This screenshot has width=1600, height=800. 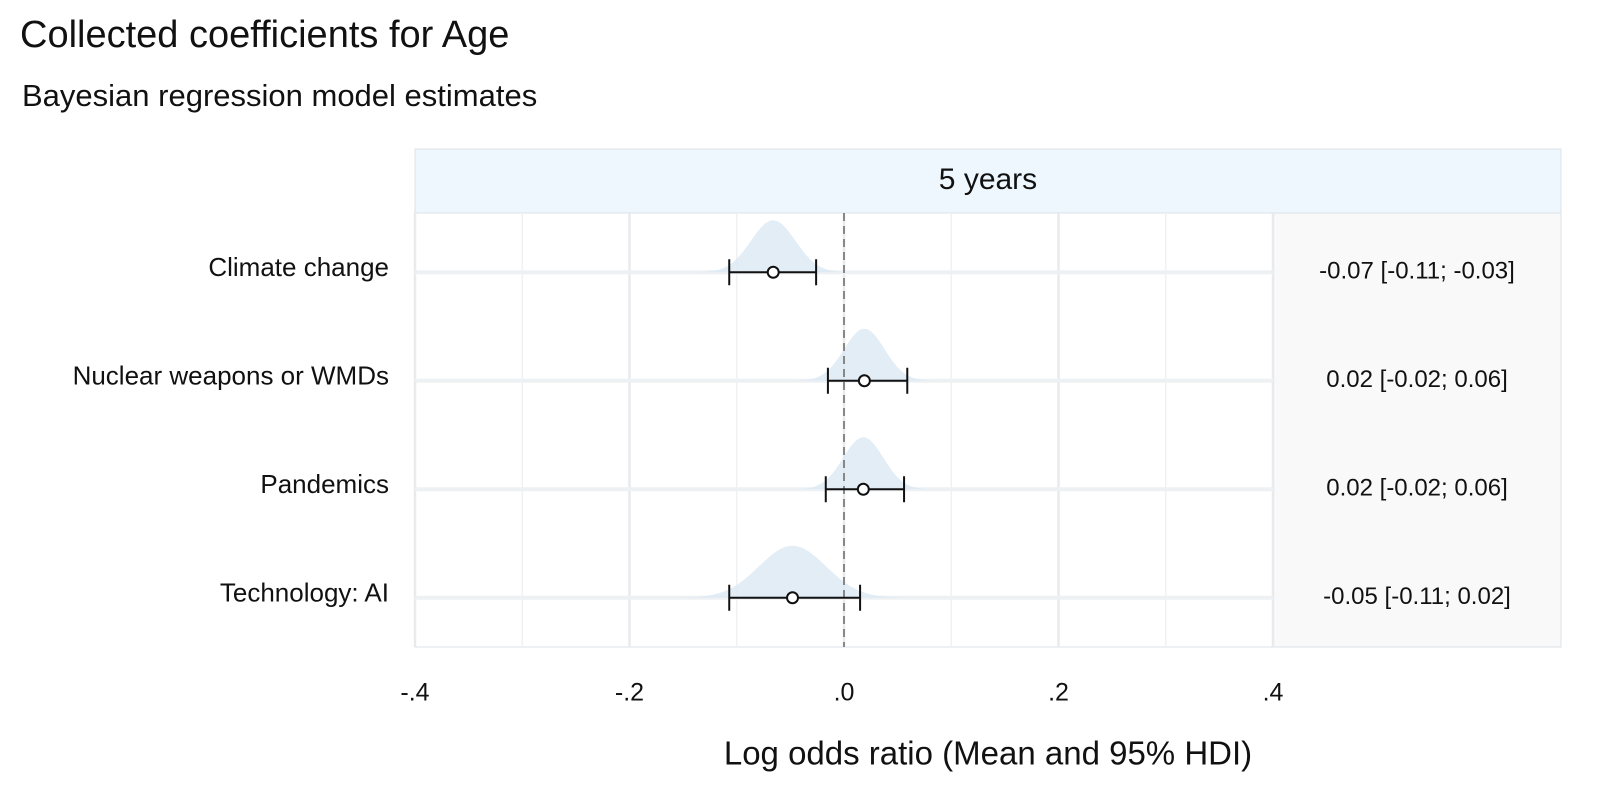 What do you see at coordinates (1058, 693) in the screenshot?
I see `x-tick-label: .2` at bounding box center [1058, 693].